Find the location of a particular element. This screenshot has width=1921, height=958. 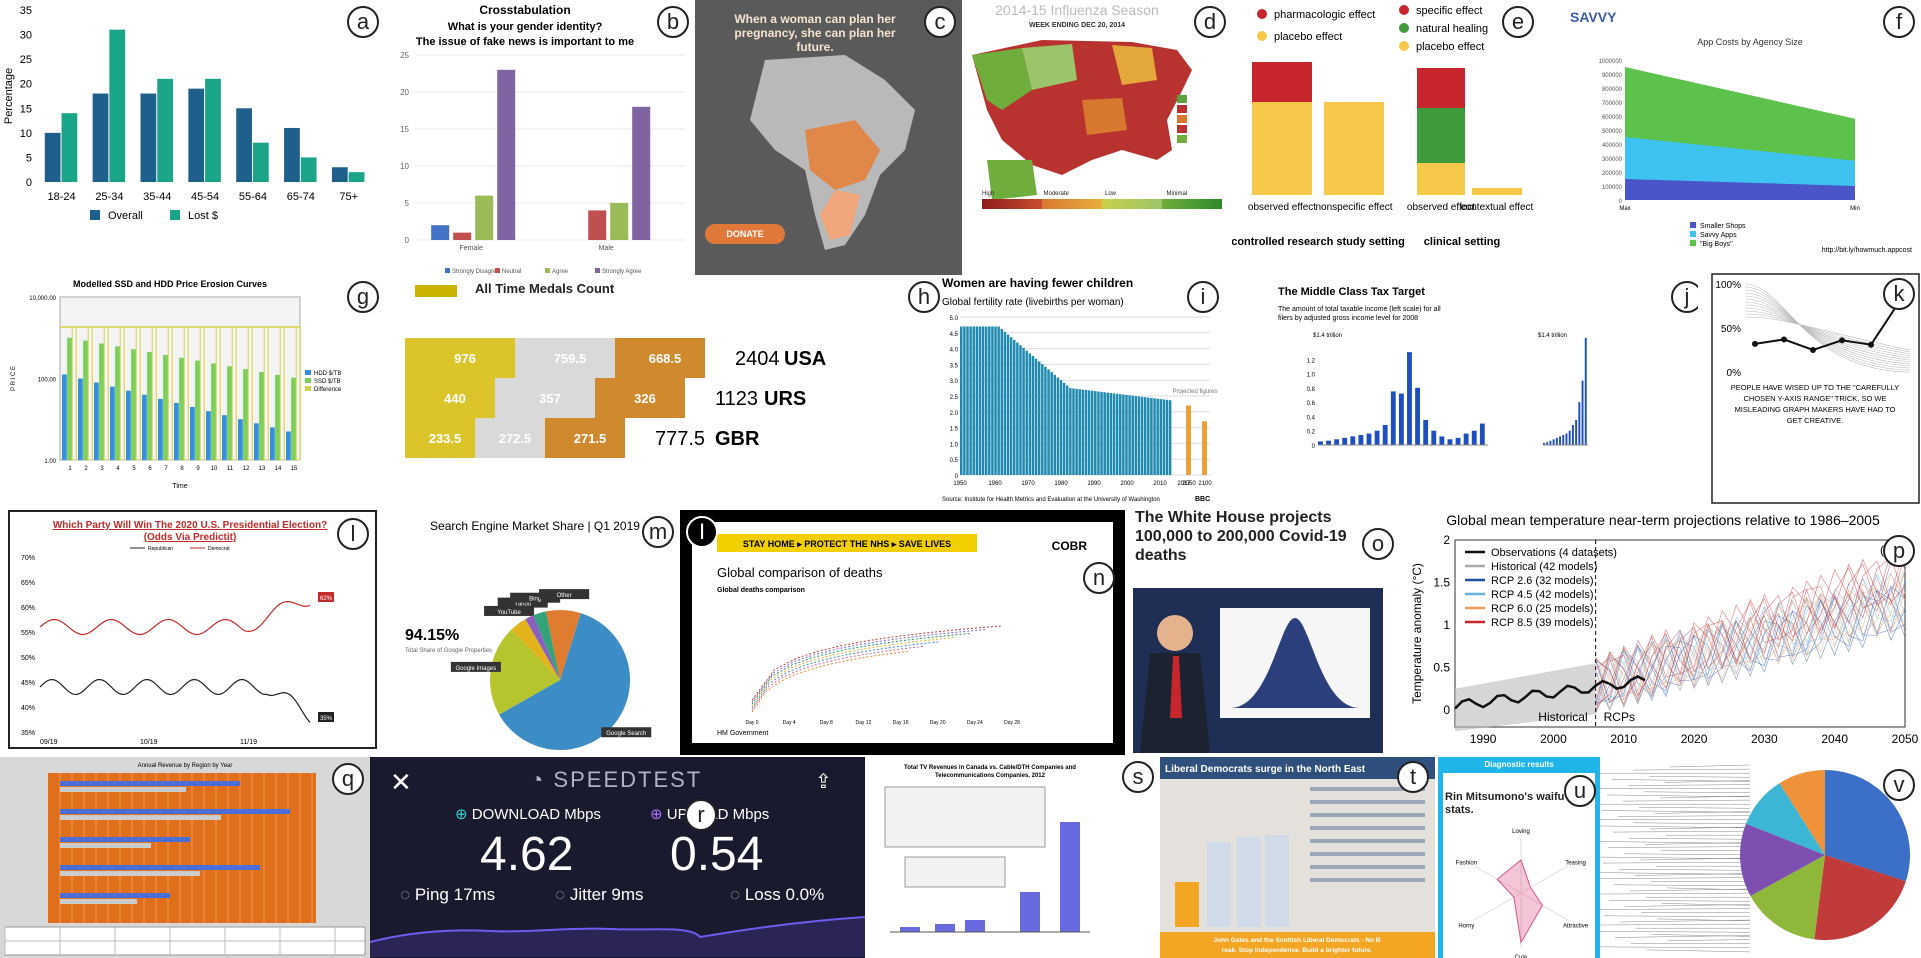

close-icon: ✕ is located at coordinates (401, 782).